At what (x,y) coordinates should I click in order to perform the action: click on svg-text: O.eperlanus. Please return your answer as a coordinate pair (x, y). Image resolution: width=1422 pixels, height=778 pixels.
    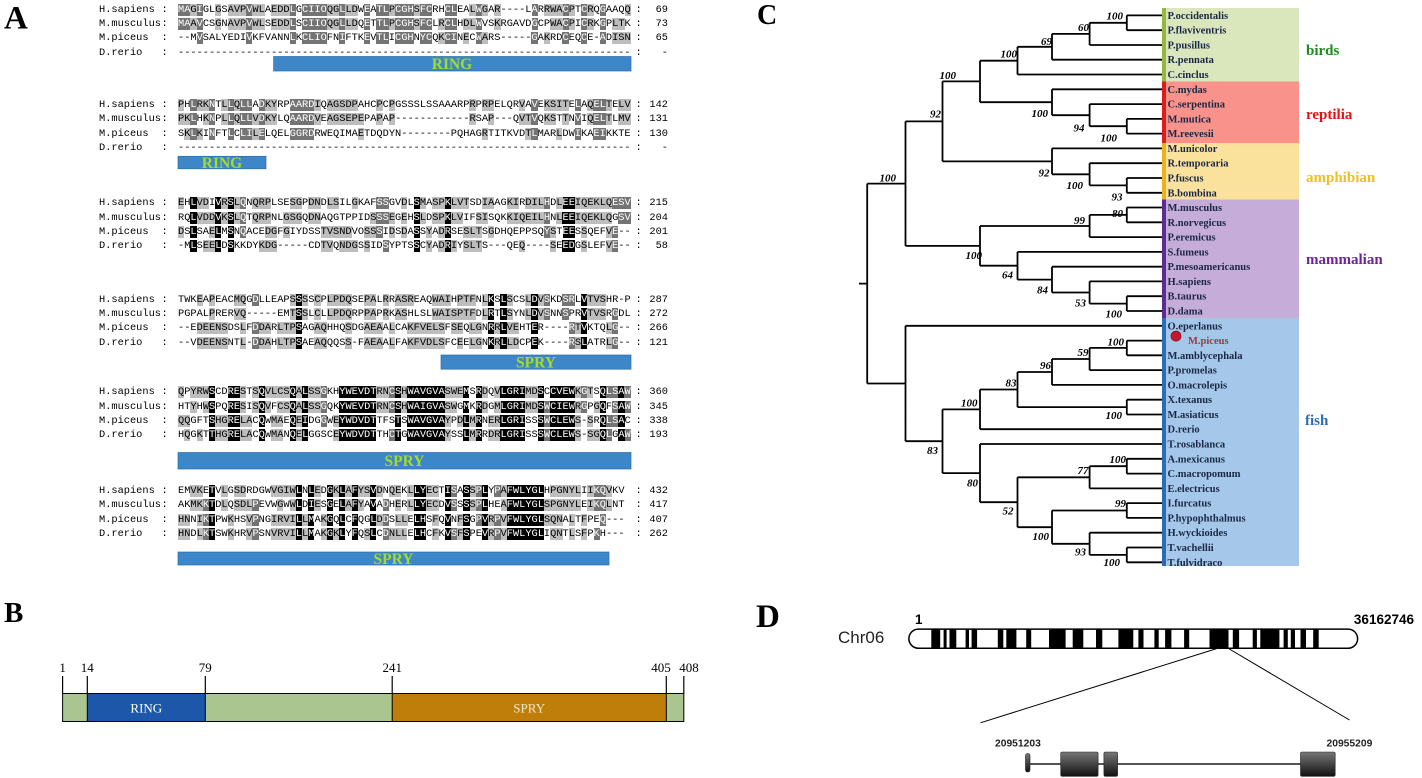
    Looking at the image, I should click on (1195, 326).